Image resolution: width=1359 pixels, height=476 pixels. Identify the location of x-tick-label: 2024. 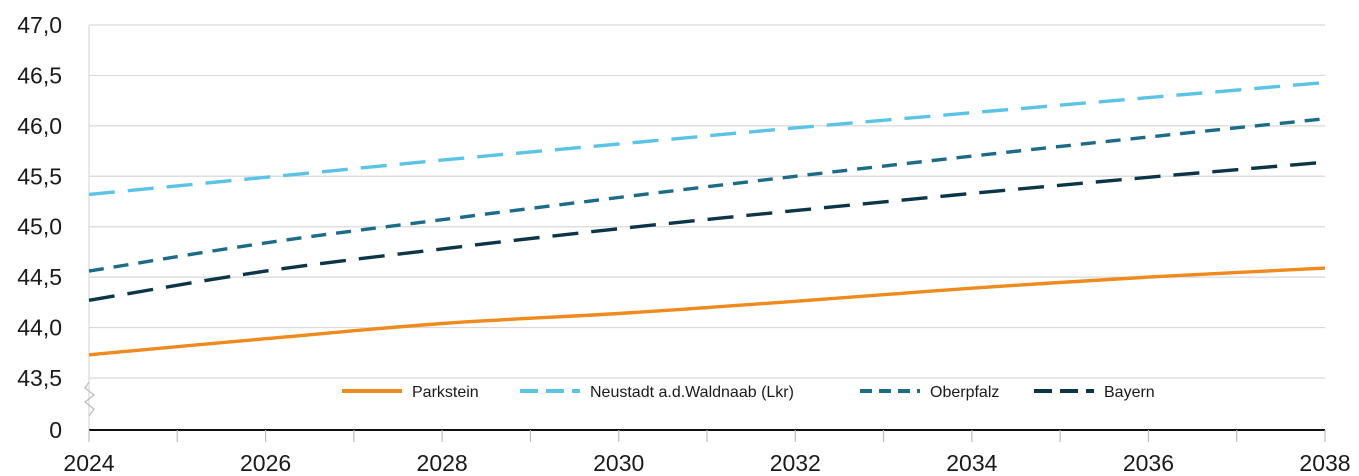
(88, 463).